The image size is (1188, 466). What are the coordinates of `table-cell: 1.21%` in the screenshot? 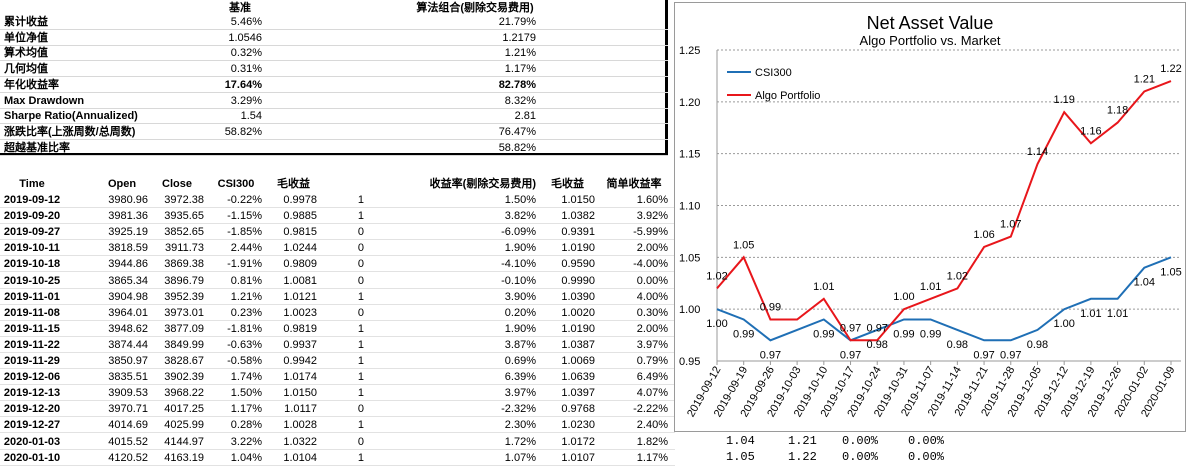 It's located at (246, 296).